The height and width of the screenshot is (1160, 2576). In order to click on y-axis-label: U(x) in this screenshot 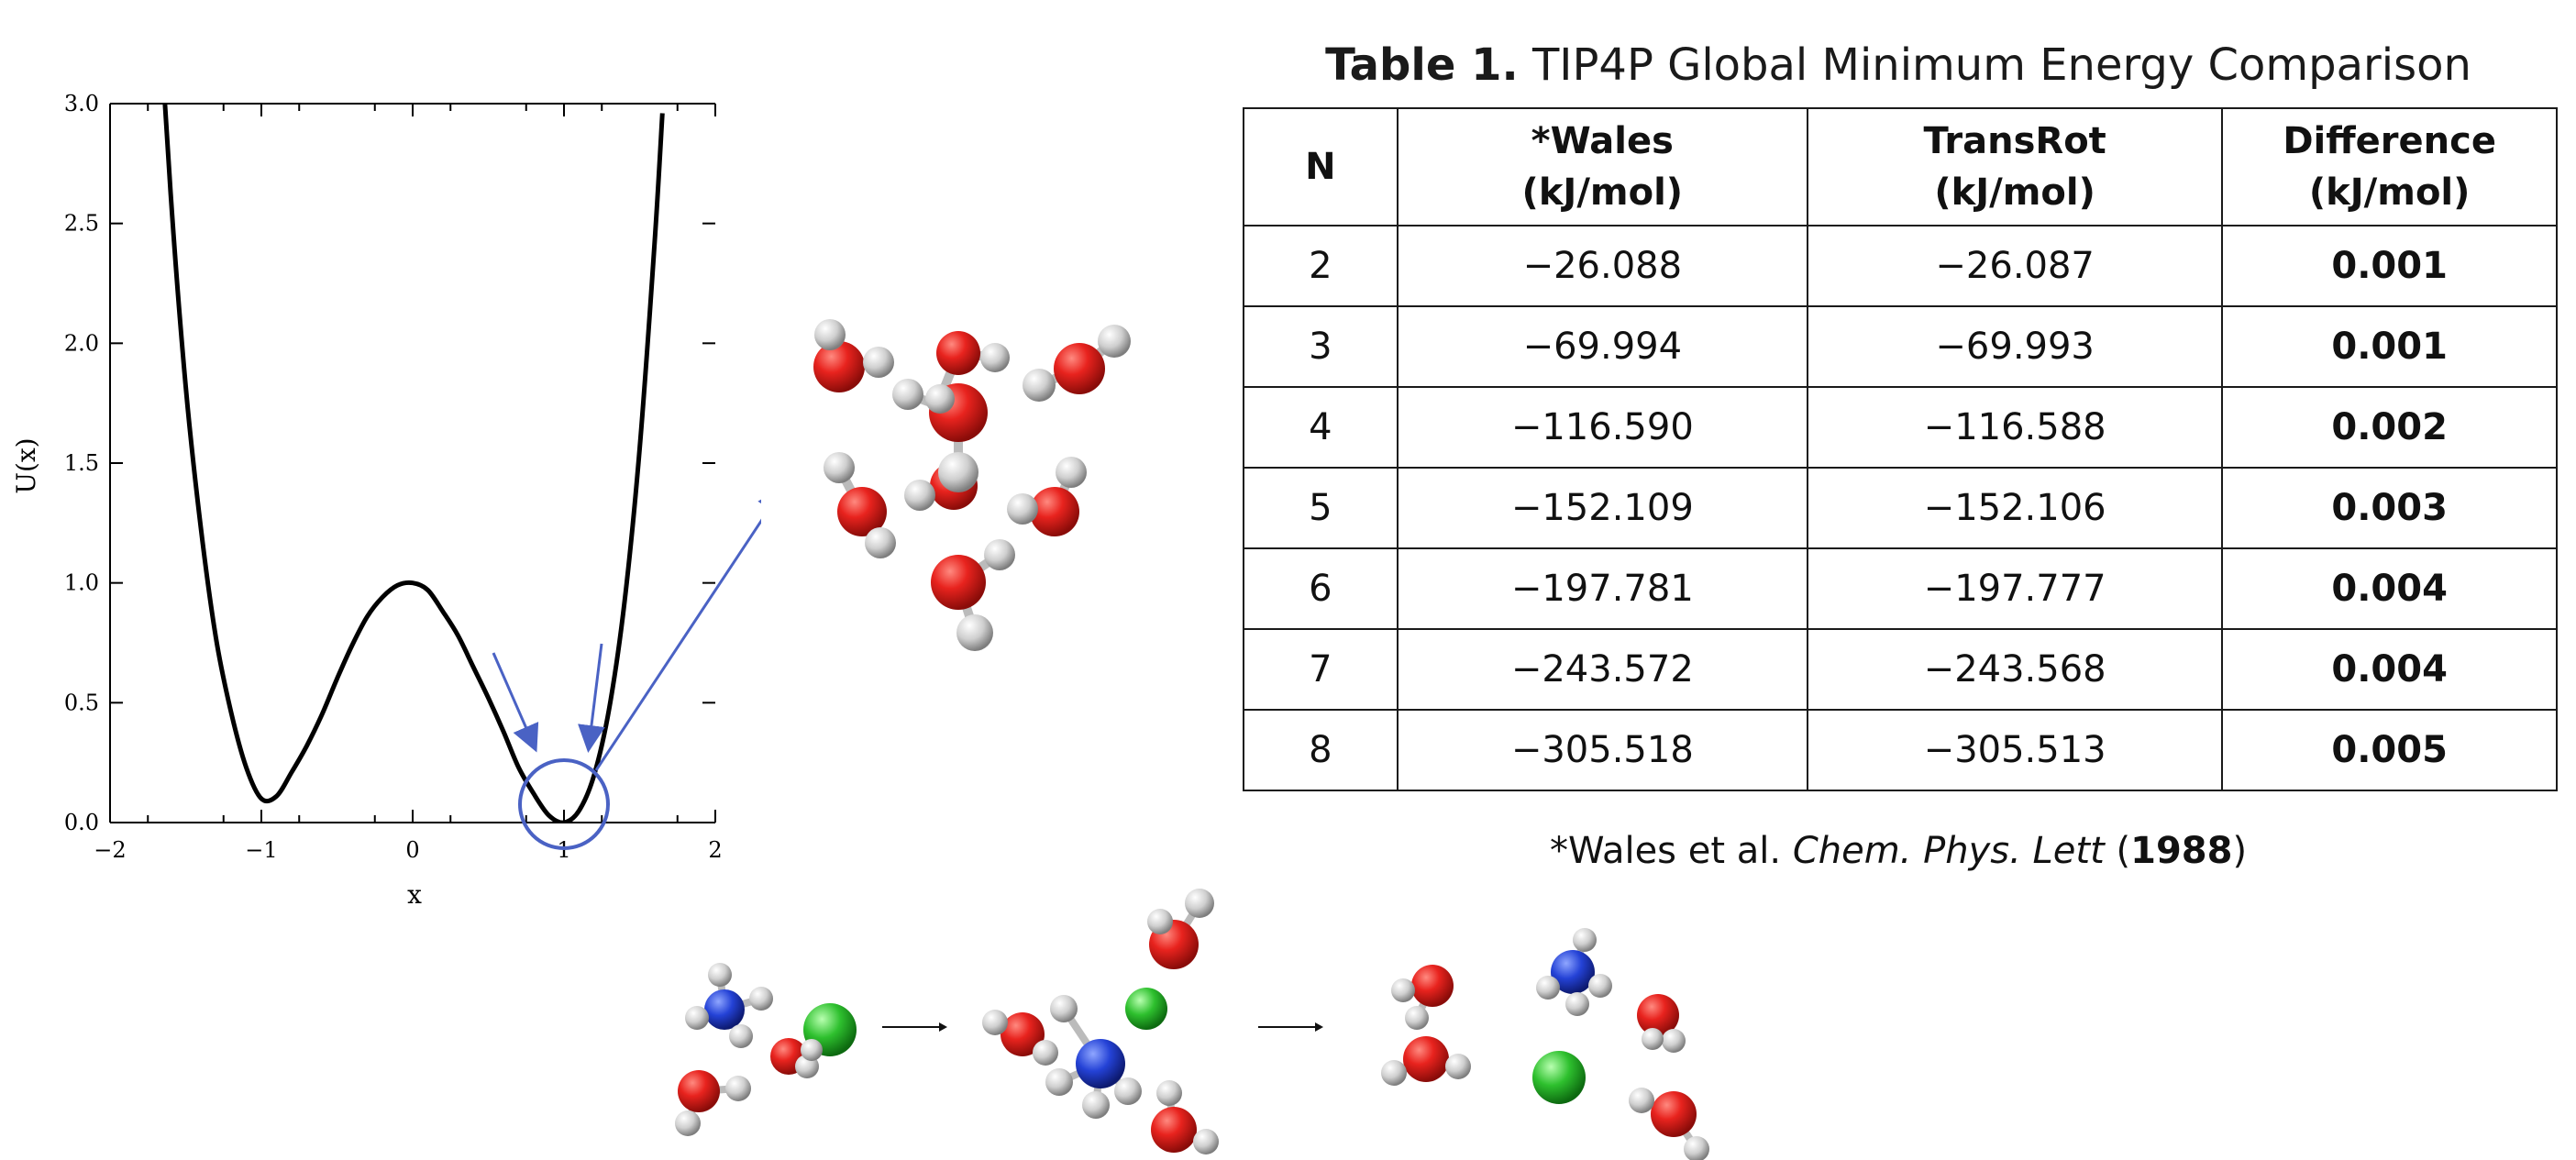, I will do `click(26, 465)`.